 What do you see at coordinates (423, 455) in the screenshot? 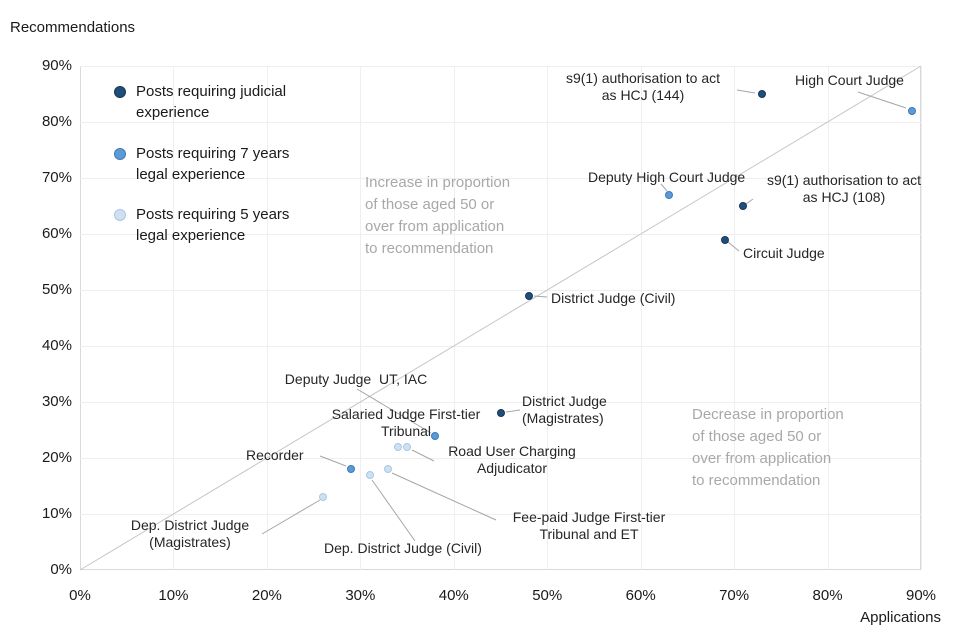
I see `leader-line-road_user` at bounding box center [423, 455].